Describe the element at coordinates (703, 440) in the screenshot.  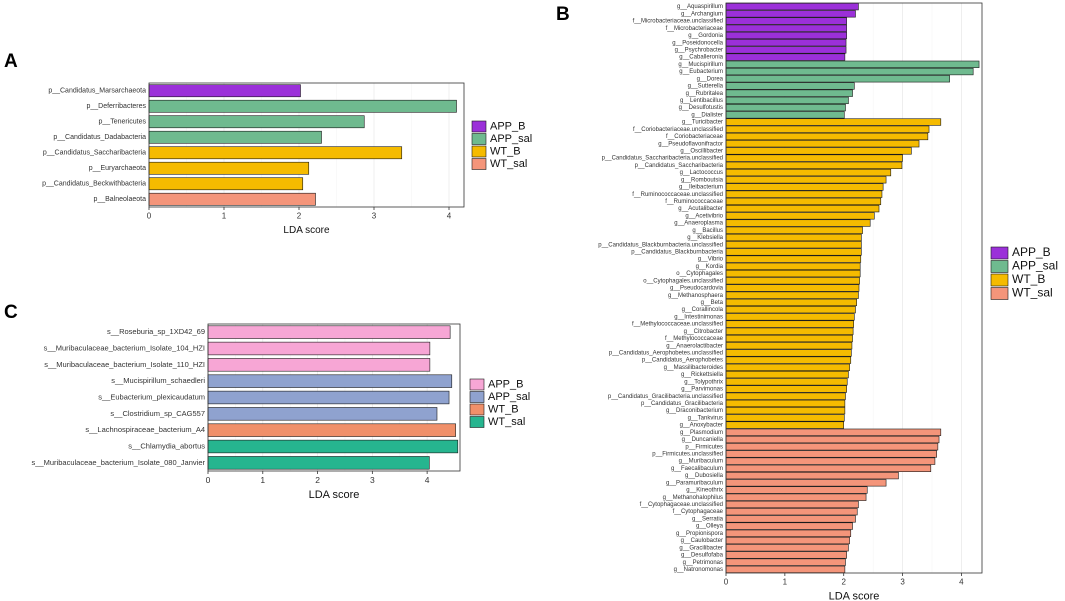
I see `panel-b-category-label: g__Duncaniella` at that location.